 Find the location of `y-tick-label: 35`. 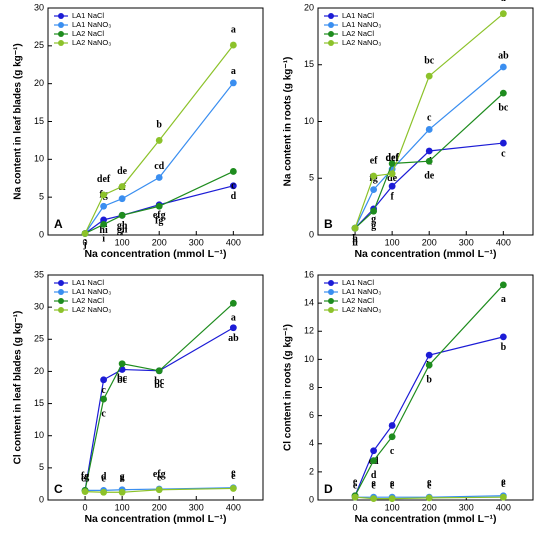

y-tick-label: 35 is located at coordinates (39, 274).